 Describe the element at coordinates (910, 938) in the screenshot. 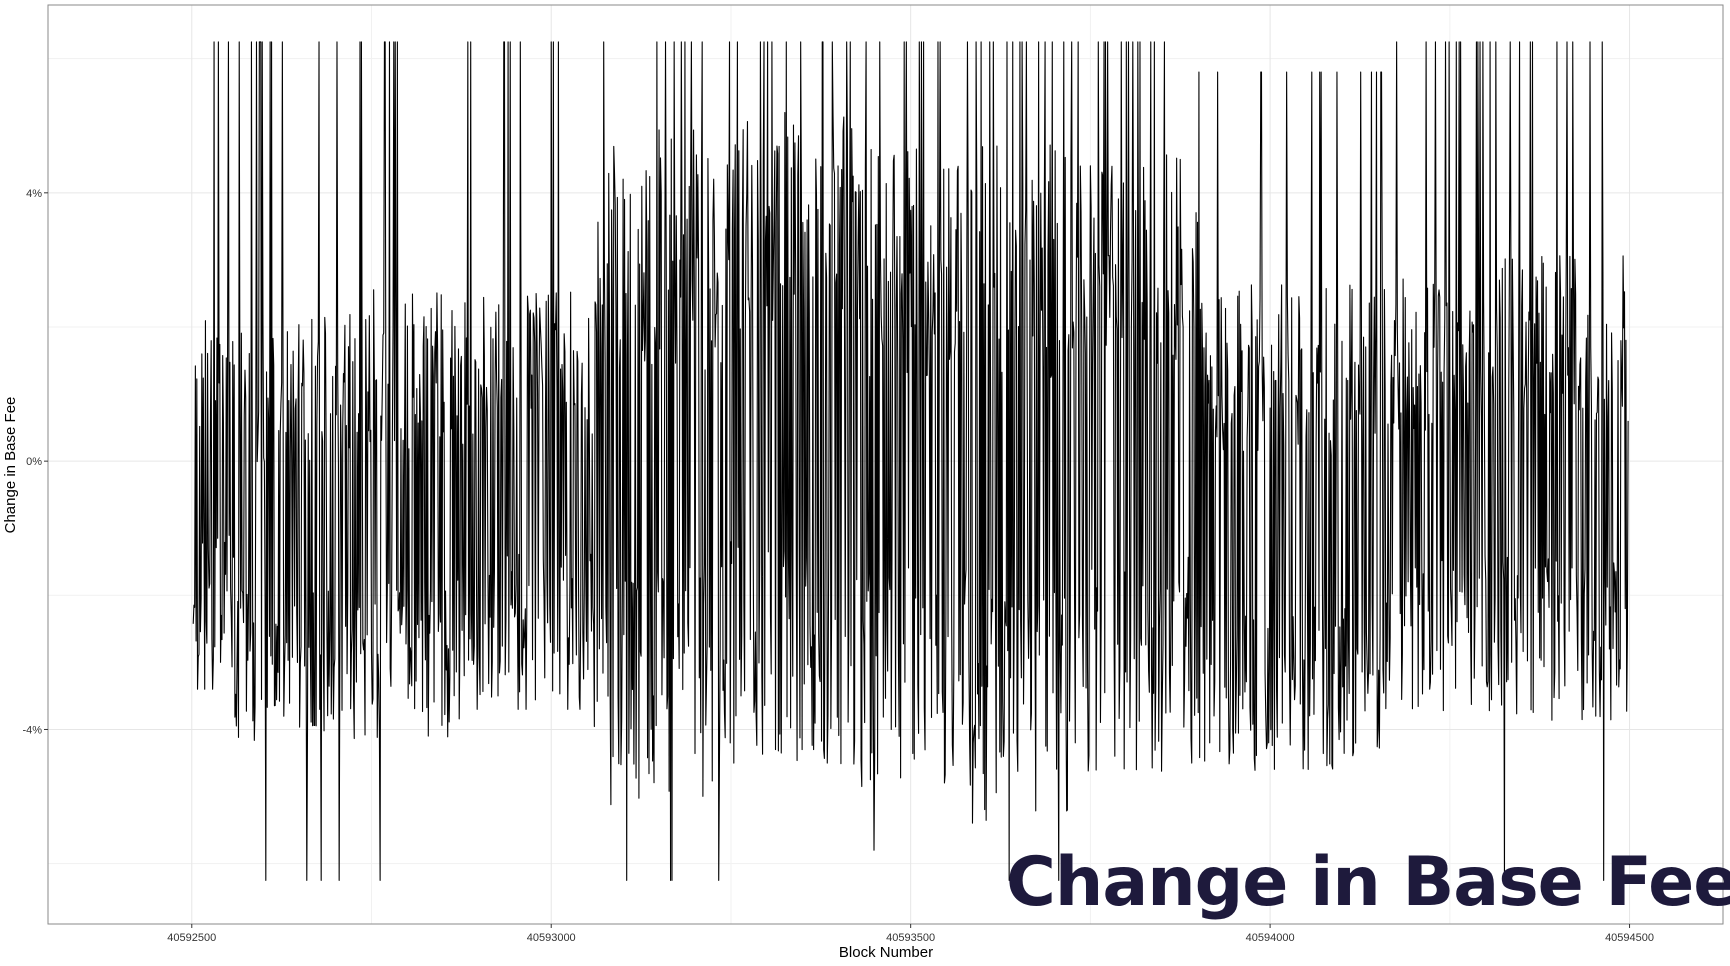

I see `x-tick-label: 40593500` at that location.